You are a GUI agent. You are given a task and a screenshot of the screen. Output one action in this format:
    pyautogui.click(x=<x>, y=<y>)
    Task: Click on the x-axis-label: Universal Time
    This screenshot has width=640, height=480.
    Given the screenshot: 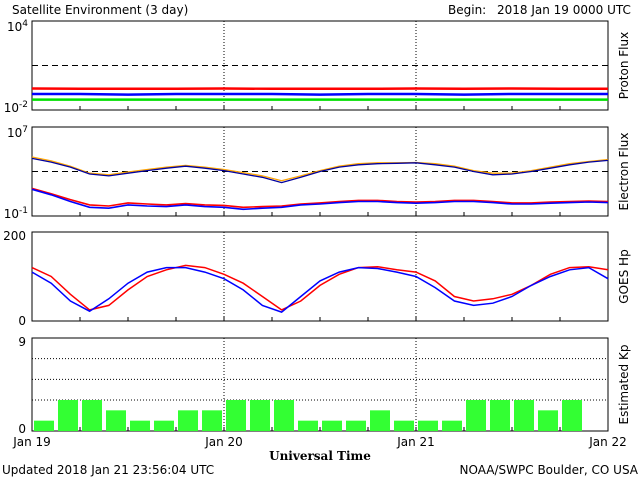 What is the action you would take?
    pyautogui.click(x=320, y=456)
    